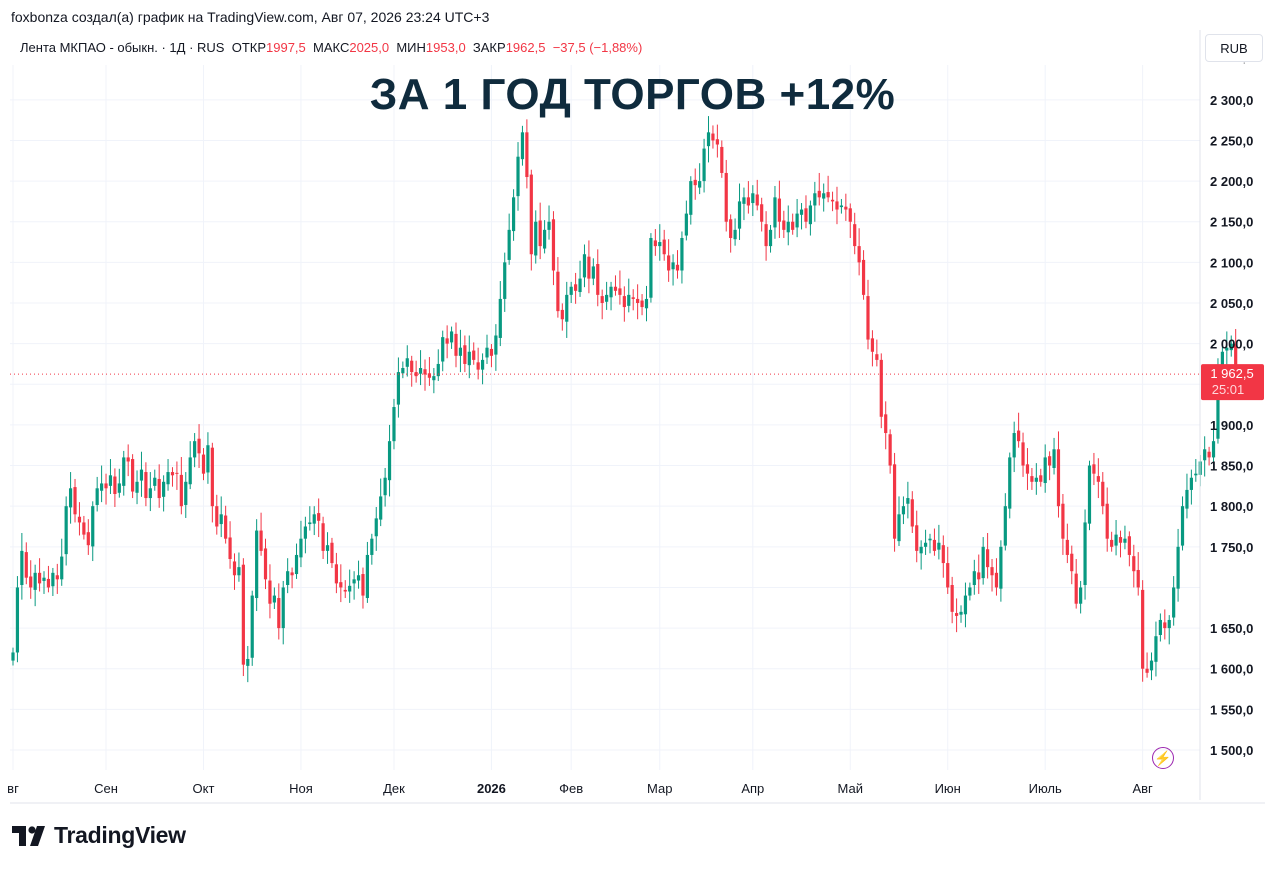 The width and height of the screenshot is (1280, 870). Describe the element at coordinates (1231, 506) in the screenshot. I see `y-tick-label: 1 800,0` at that location.